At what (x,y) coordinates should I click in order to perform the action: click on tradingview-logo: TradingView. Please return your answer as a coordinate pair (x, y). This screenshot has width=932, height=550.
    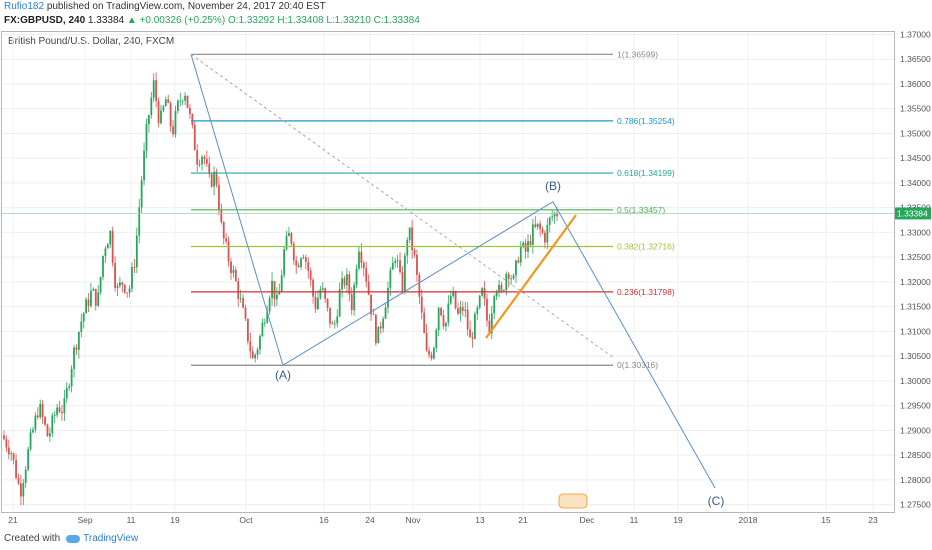
    Looking at the image, I should click on (102, 538).